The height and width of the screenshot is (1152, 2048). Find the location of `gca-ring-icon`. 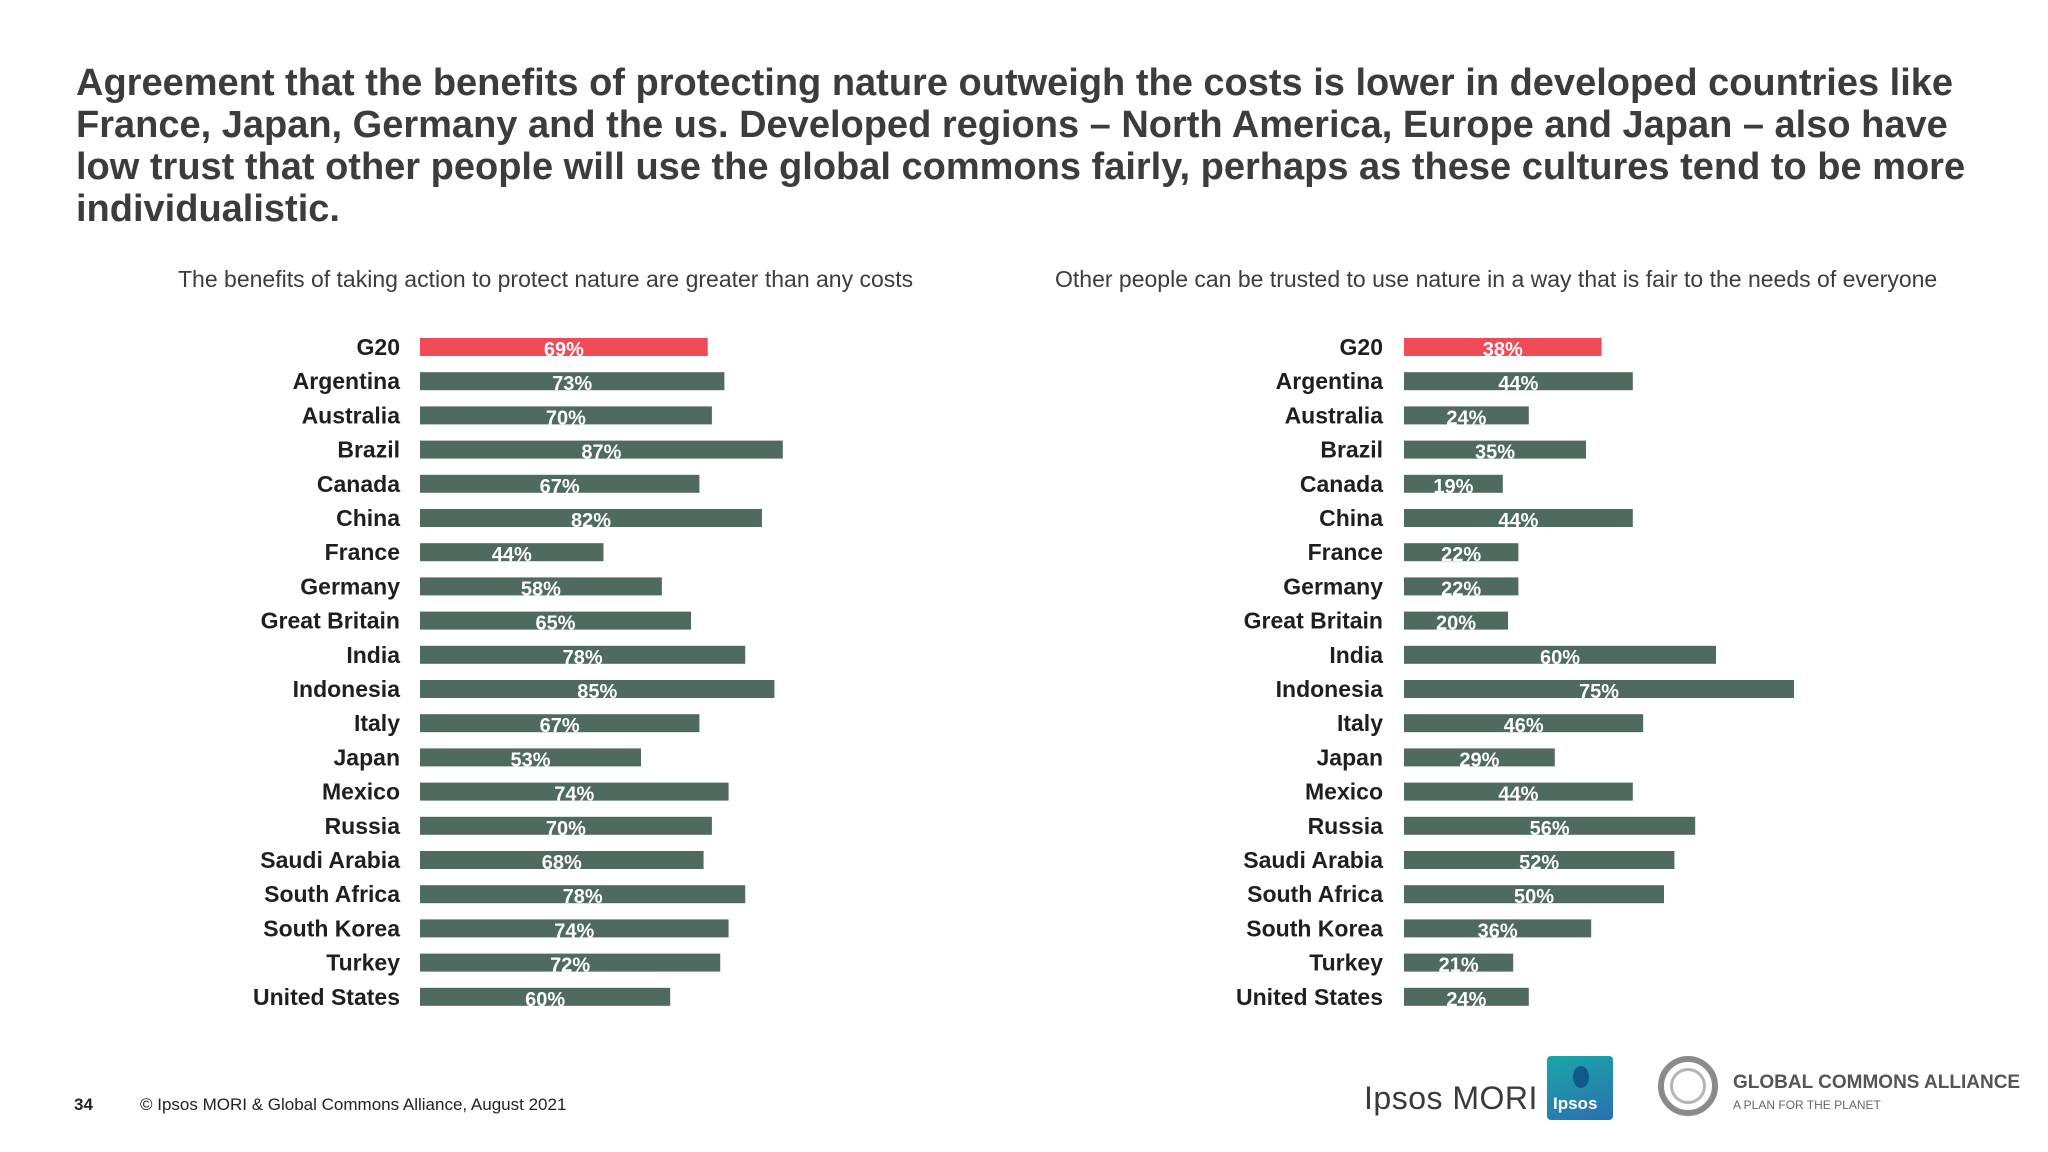

gca-ring-icon is located at coordinates (1688, 1086).